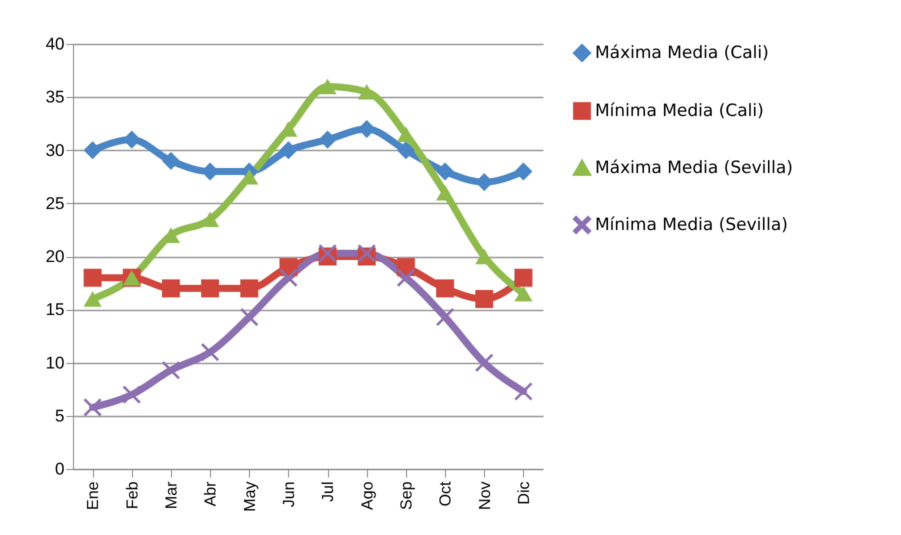 Image resolution: width=901 pixels, height=535 pixels. Describe the element at coordinates (682, 53) in the screenshot. I see `legend-label: Máxima Media (Cali)` at that location.